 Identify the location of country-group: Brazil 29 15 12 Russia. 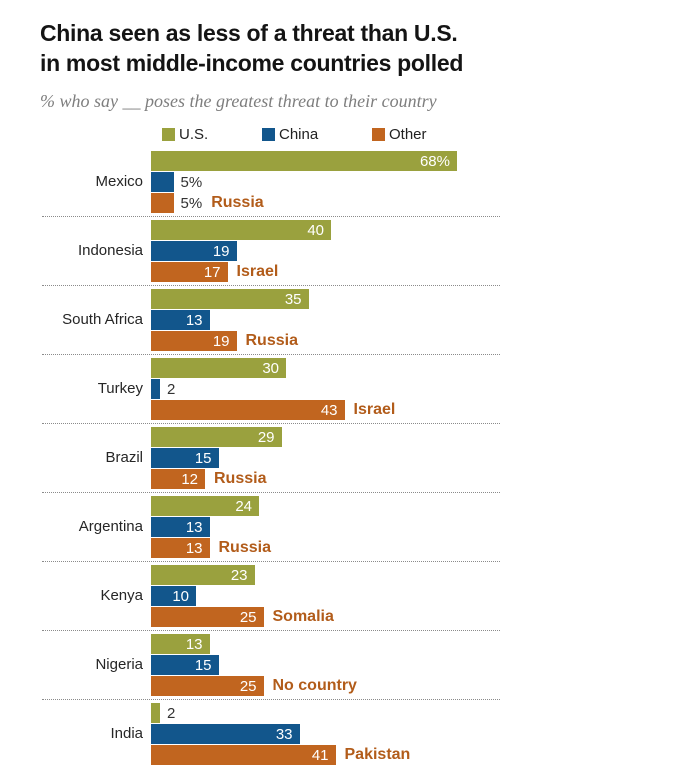
(340, 458).